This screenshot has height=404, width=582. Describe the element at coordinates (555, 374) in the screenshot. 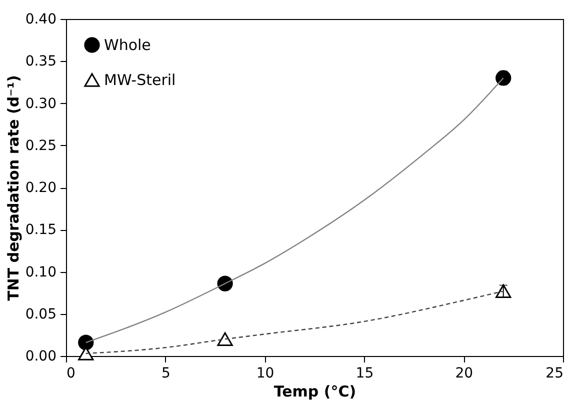

I see `x-tick-label: 25` at that location.